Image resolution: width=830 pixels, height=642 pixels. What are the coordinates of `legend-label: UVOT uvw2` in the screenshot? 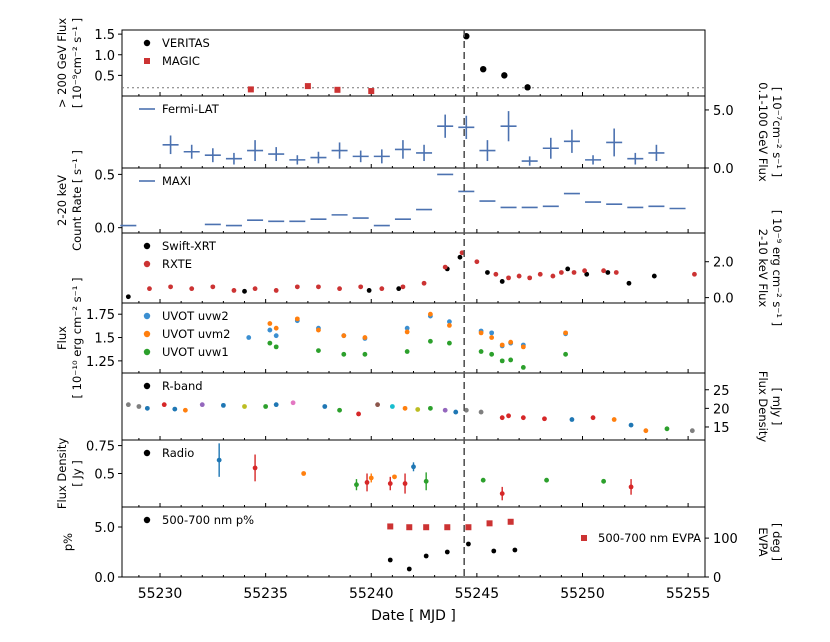 It's located at (195, 316).